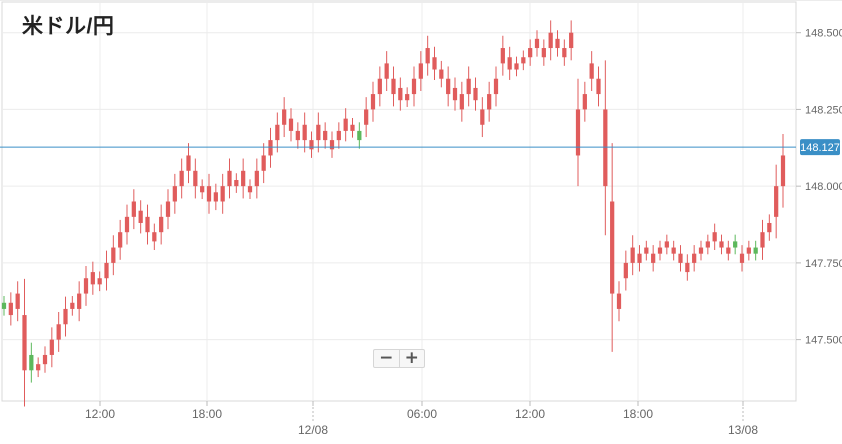  What do you see at coordinates (420, 147) in the screenshot?
I see `current-price-layer: 148.127` at bounding box center [420, 147].